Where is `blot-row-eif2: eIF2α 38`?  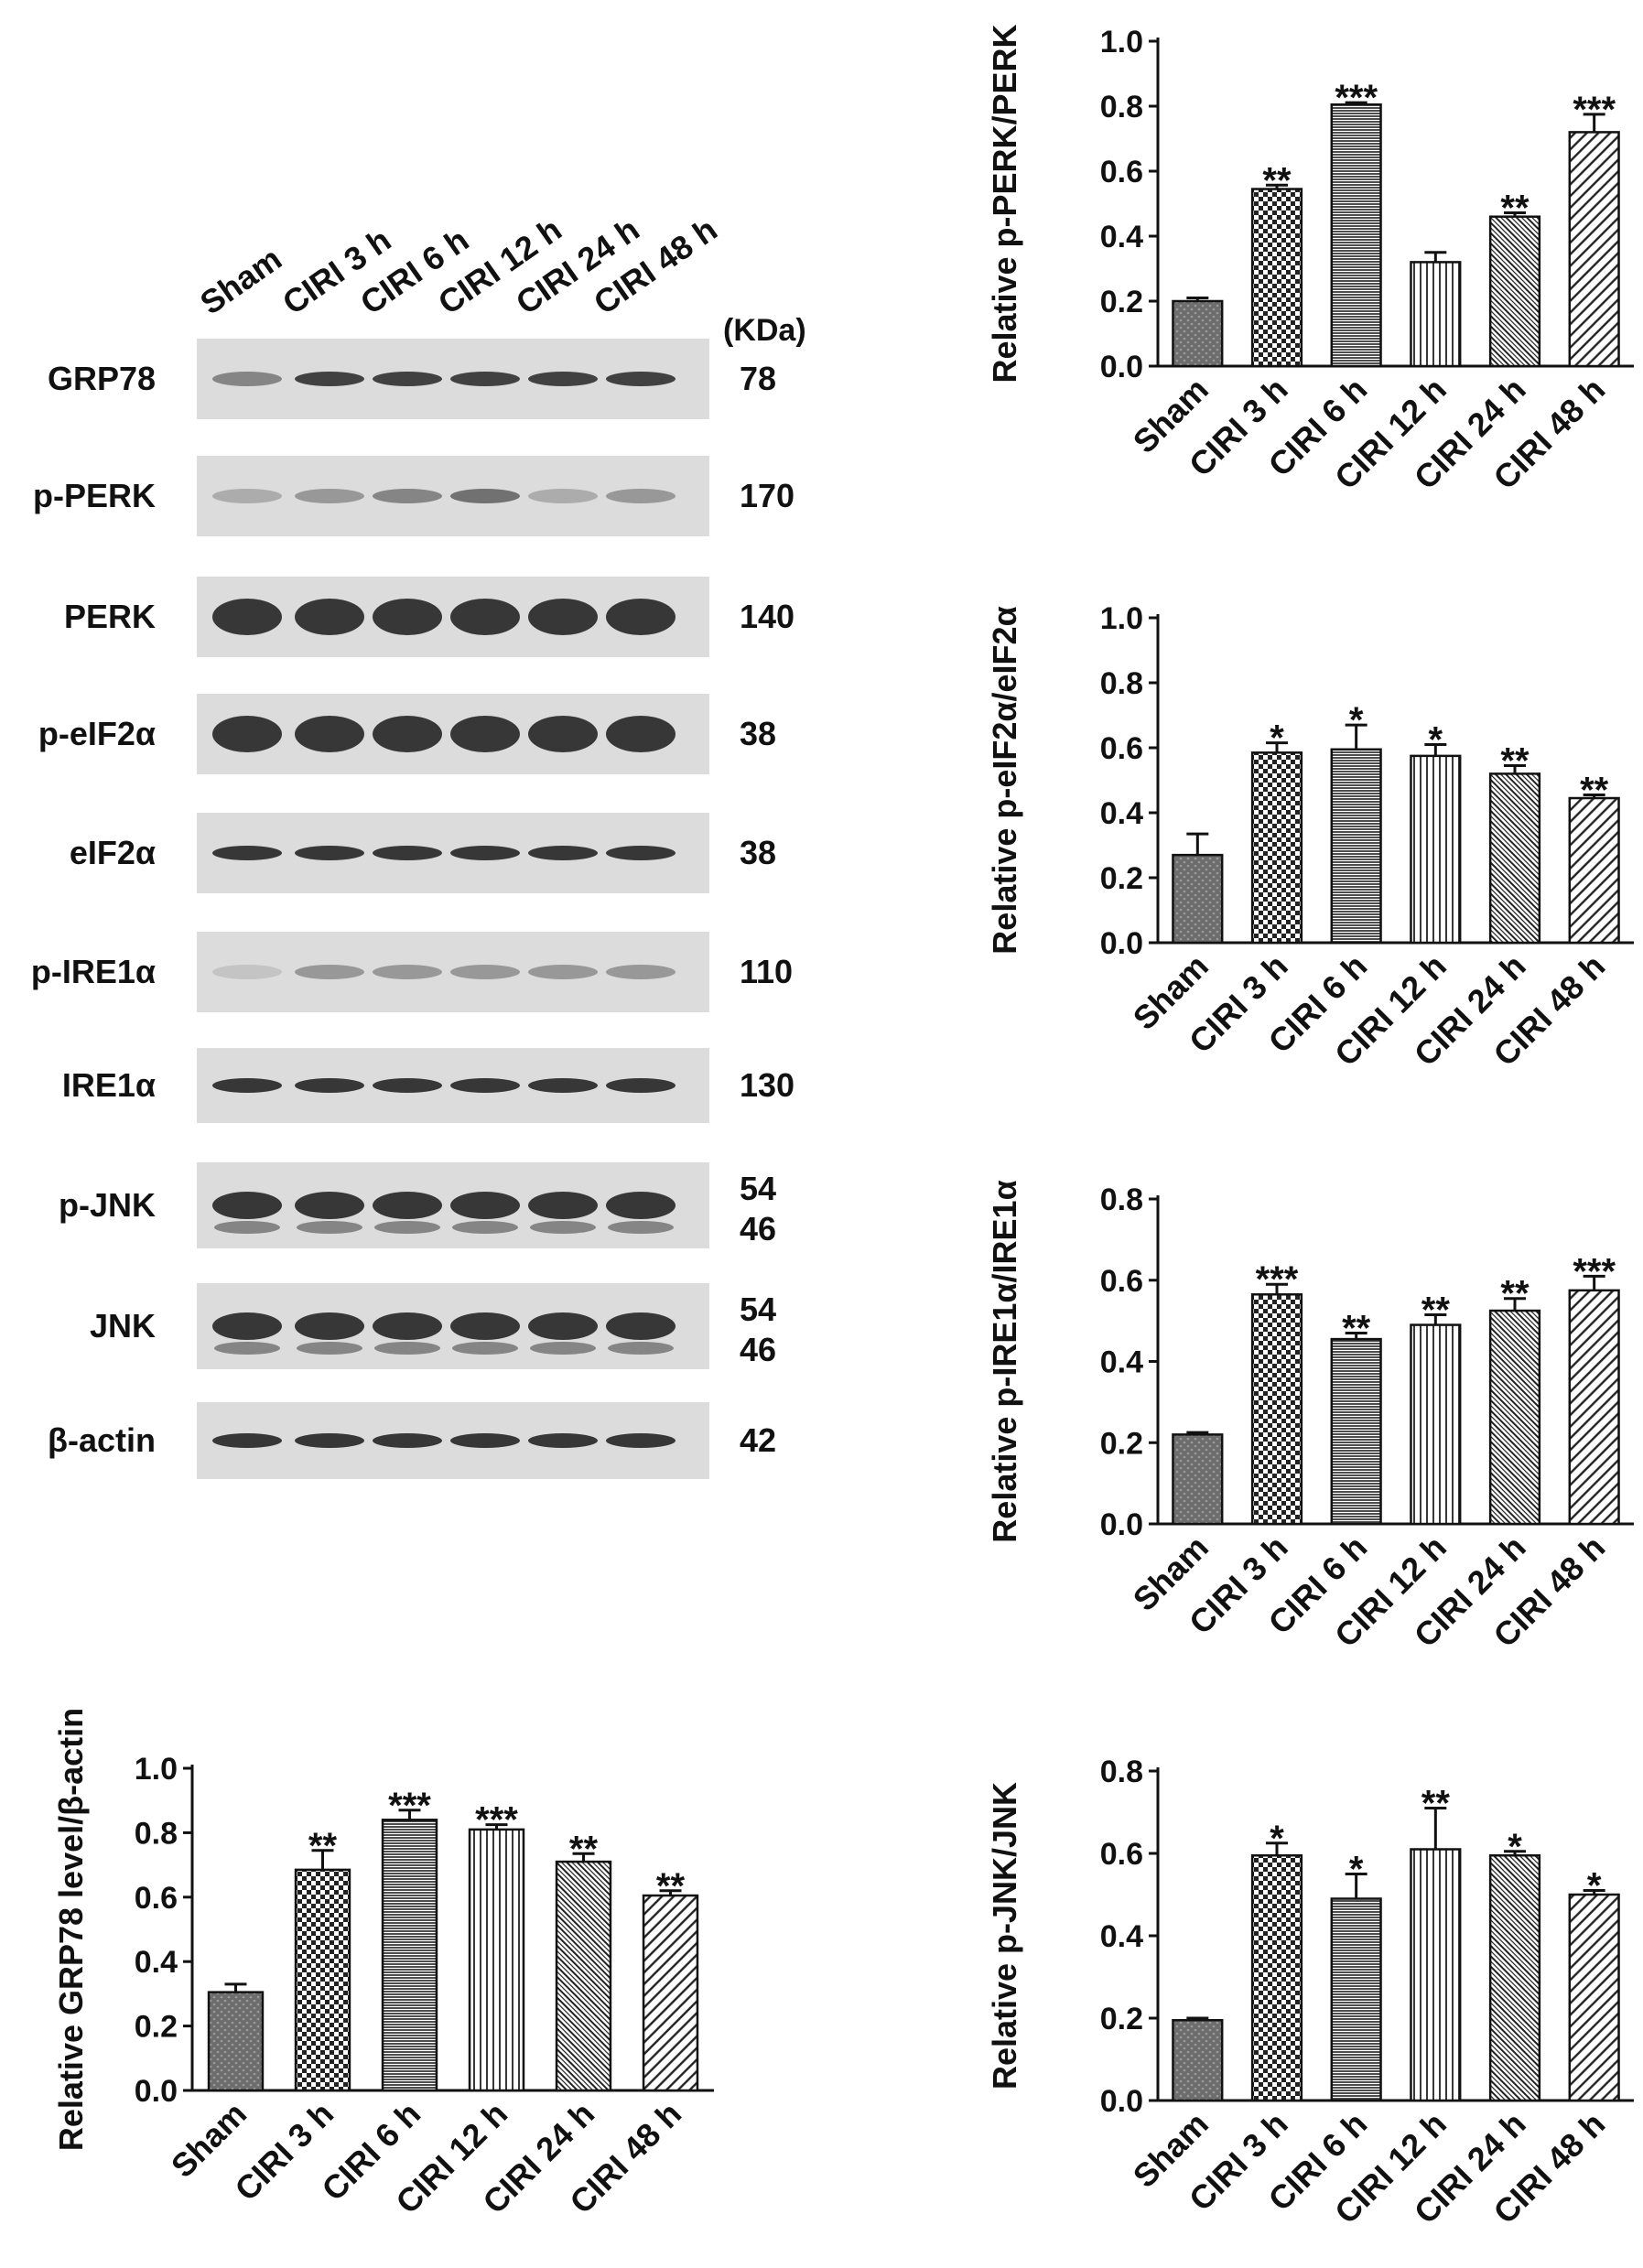 blot-row-eif2: eIF2α 38 is located at coordinates (423, 853).